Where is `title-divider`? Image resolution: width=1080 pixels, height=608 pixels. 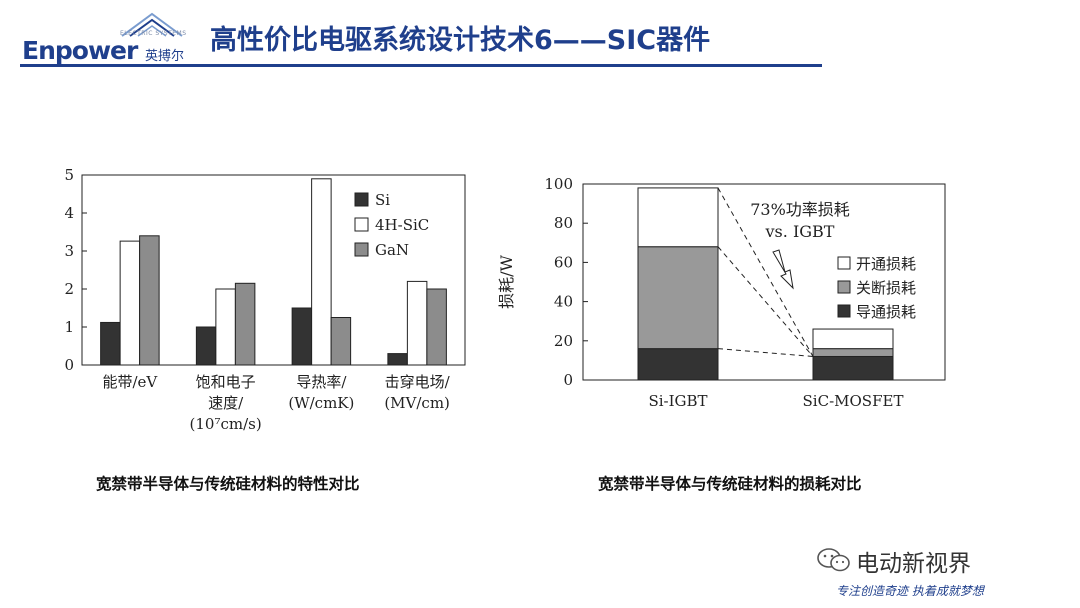
title-divider is located at coordinates (421, 65).